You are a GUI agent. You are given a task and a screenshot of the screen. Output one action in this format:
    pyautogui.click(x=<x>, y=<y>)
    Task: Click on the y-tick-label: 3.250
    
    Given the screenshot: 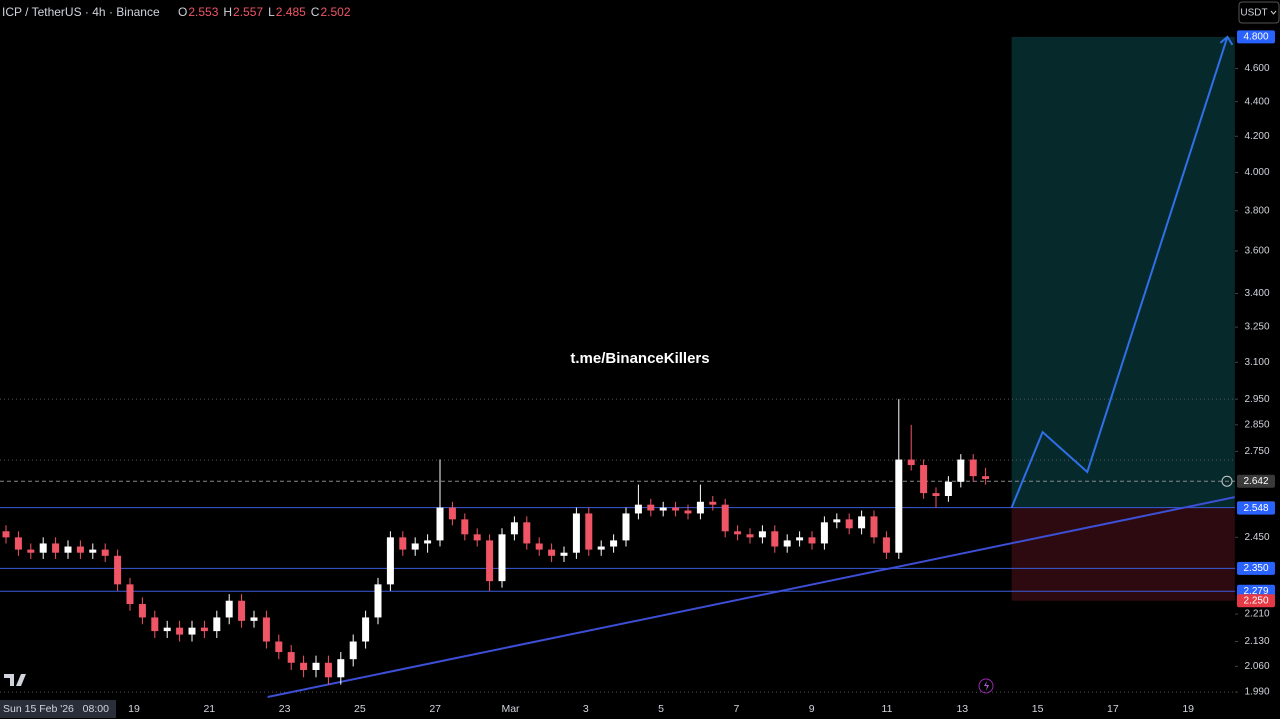 What is the action you would take?
    pyautogui.click(x=1256, y=327)
    